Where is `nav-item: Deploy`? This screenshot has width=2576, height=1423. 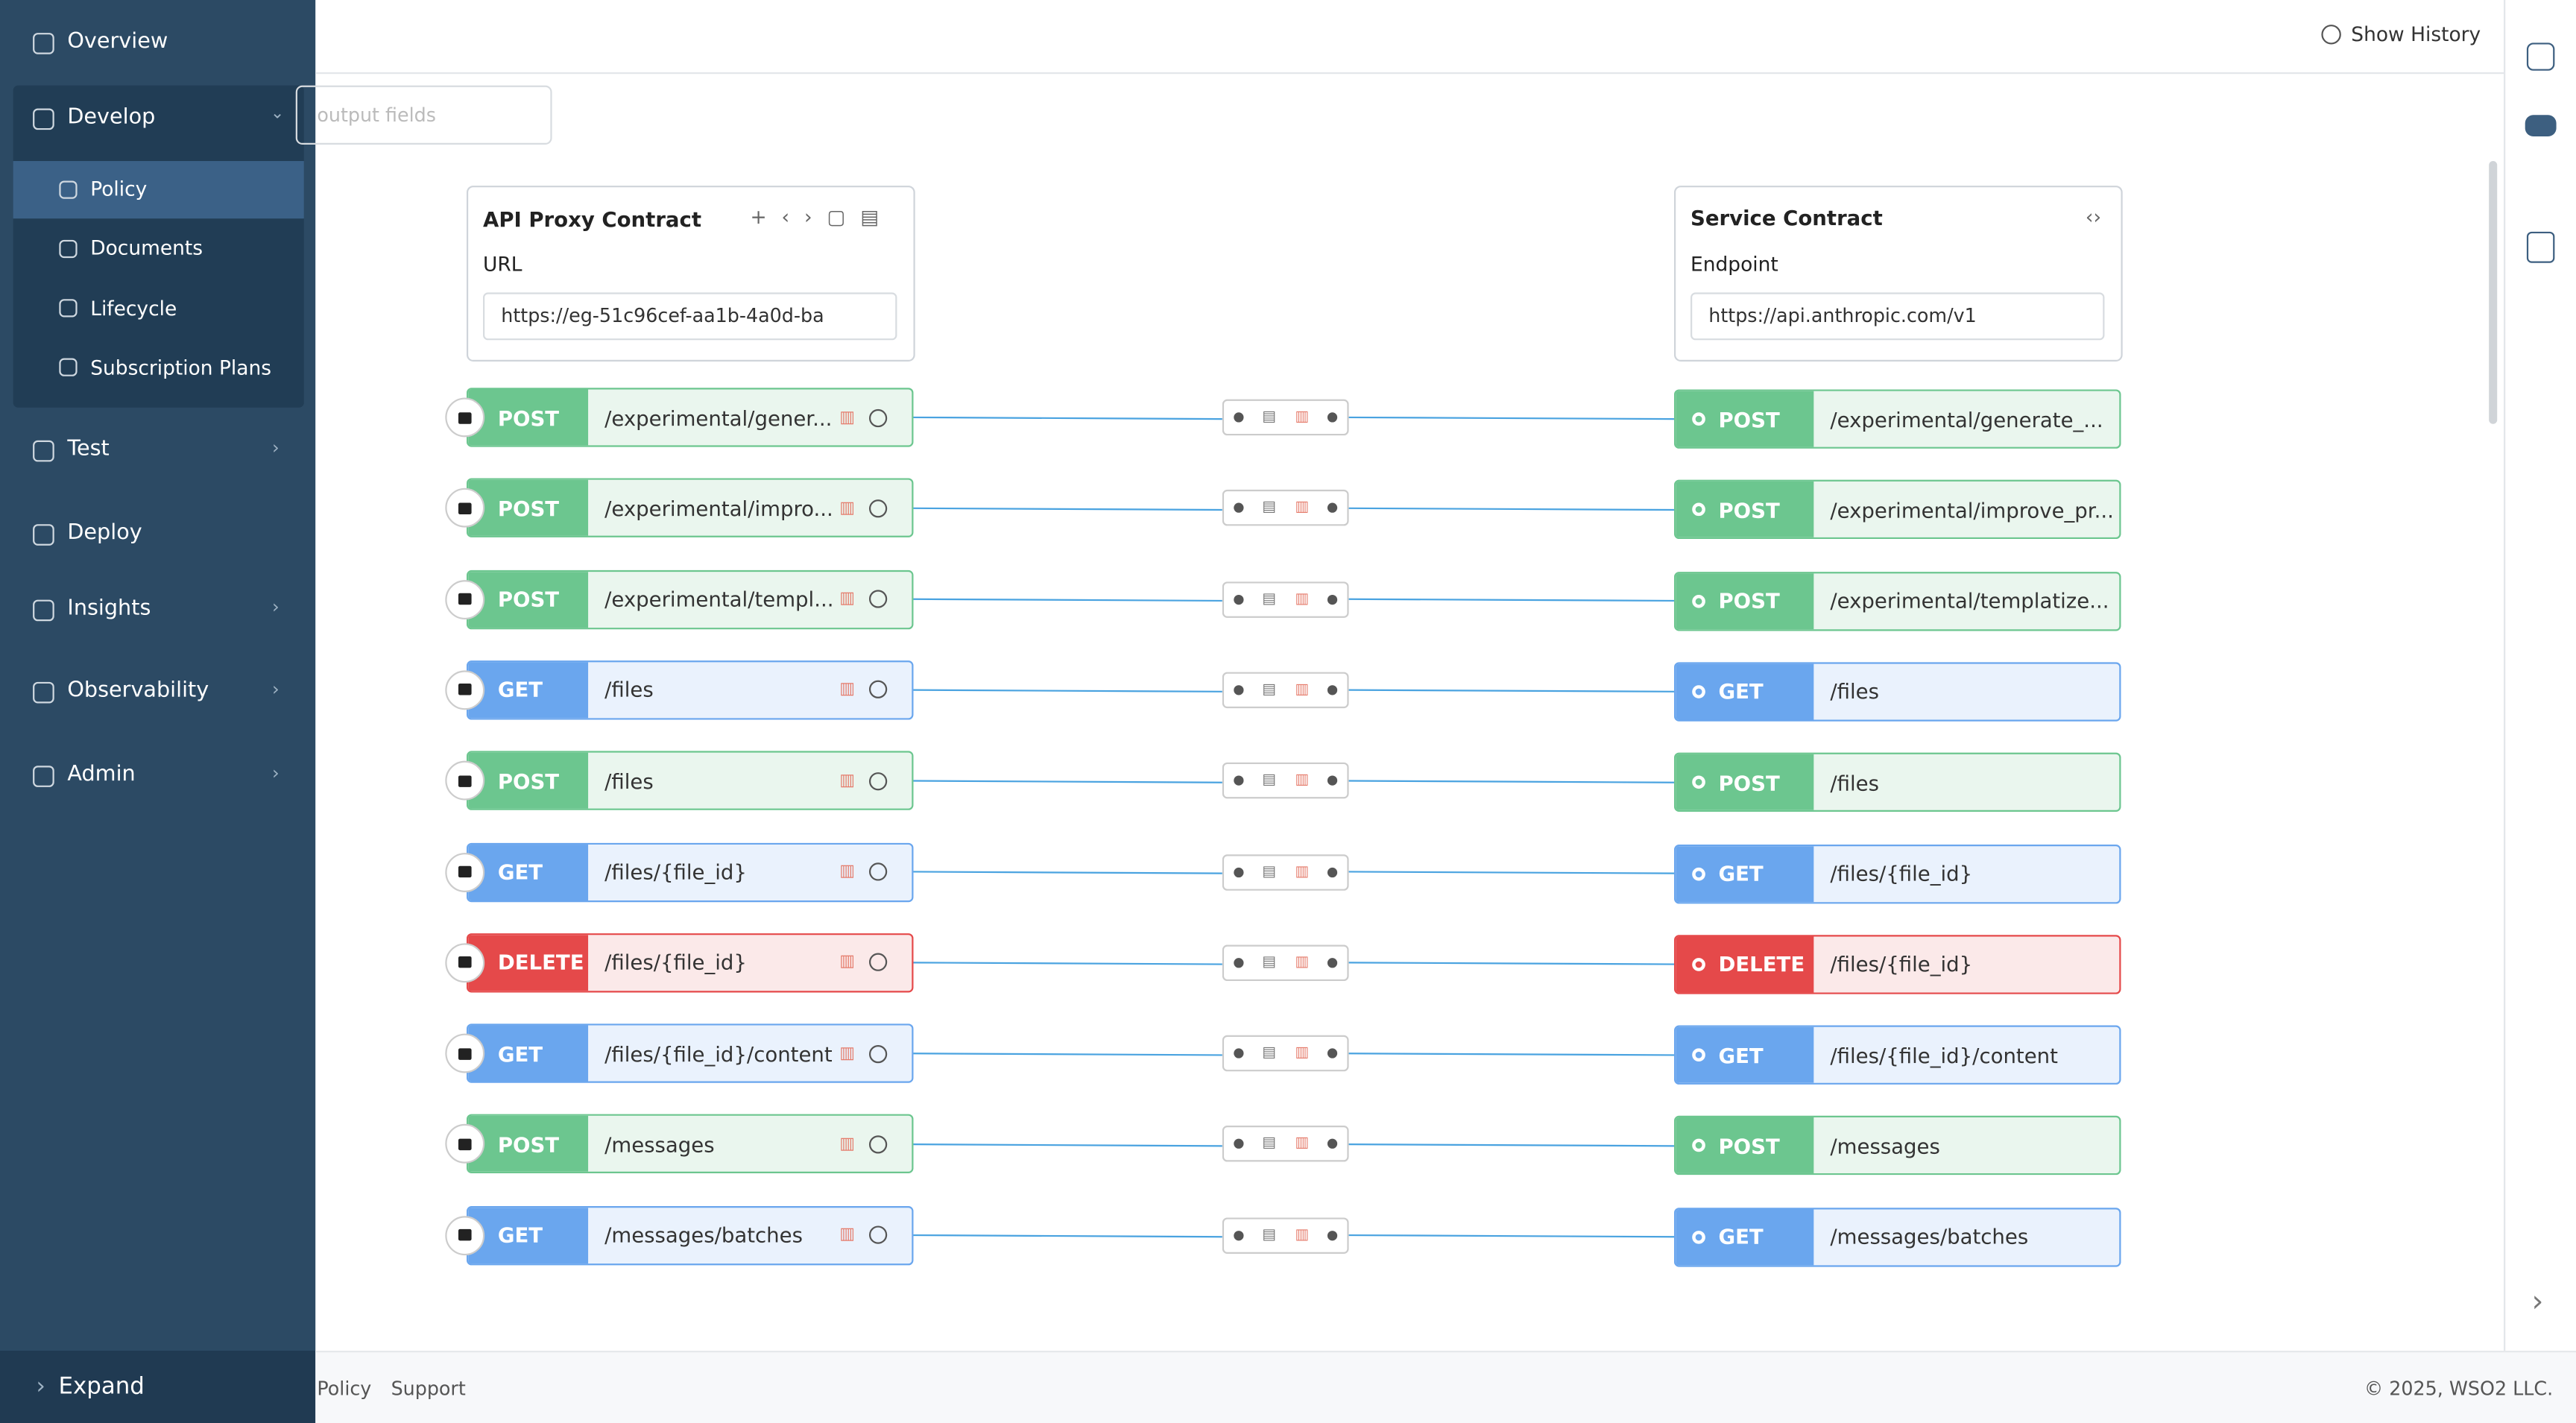
nav-item: Deploy is located at coordinates (87, 534).